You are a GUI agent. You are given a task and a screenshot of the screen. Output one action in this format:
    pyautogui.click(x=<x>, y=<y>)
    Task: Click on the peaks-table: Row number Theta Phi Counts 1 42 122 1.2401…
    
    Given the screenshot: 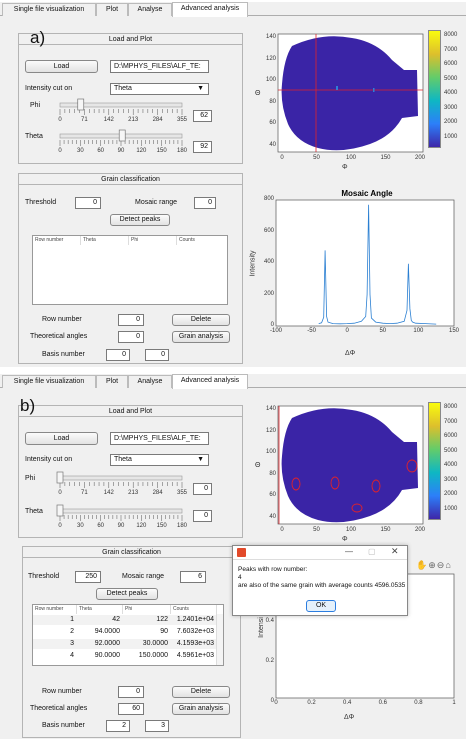 What is the action you would take?
    pyautogui.click(x=128, y=635)
    